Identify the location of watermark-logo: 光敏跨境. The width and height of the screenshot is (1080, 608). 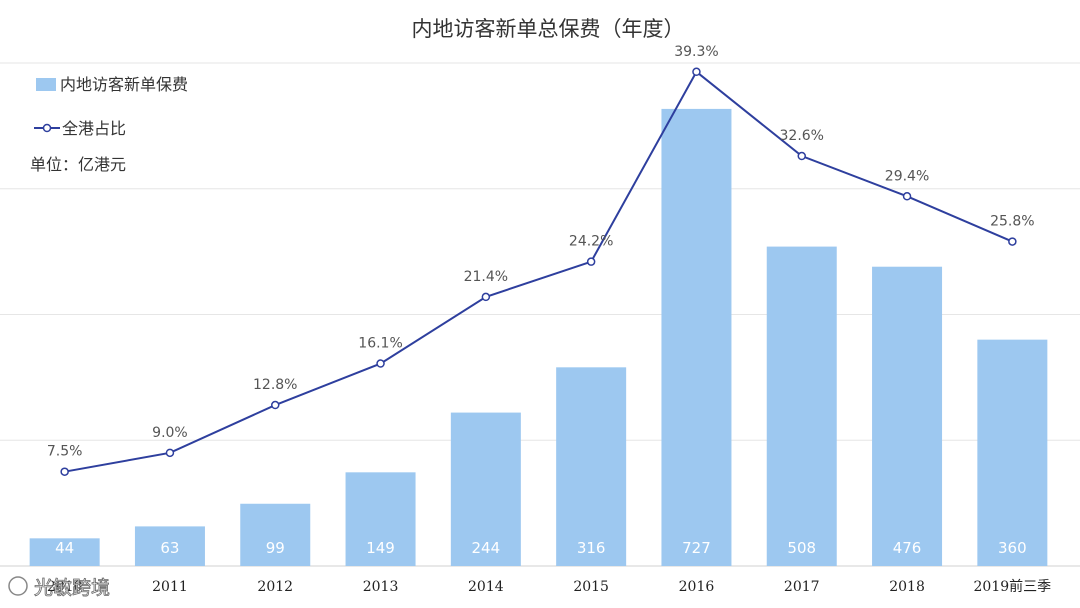
(59, 588).